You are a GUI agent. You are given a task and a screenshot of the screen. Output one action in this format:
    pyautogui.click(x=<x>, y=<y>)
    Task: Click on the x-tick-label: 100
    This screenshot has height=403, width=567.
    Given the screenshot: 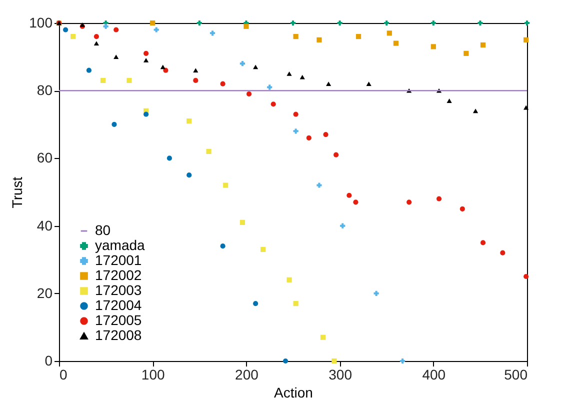 What is the action you would take?
    pyautogui.click(x=153, y=374)
    